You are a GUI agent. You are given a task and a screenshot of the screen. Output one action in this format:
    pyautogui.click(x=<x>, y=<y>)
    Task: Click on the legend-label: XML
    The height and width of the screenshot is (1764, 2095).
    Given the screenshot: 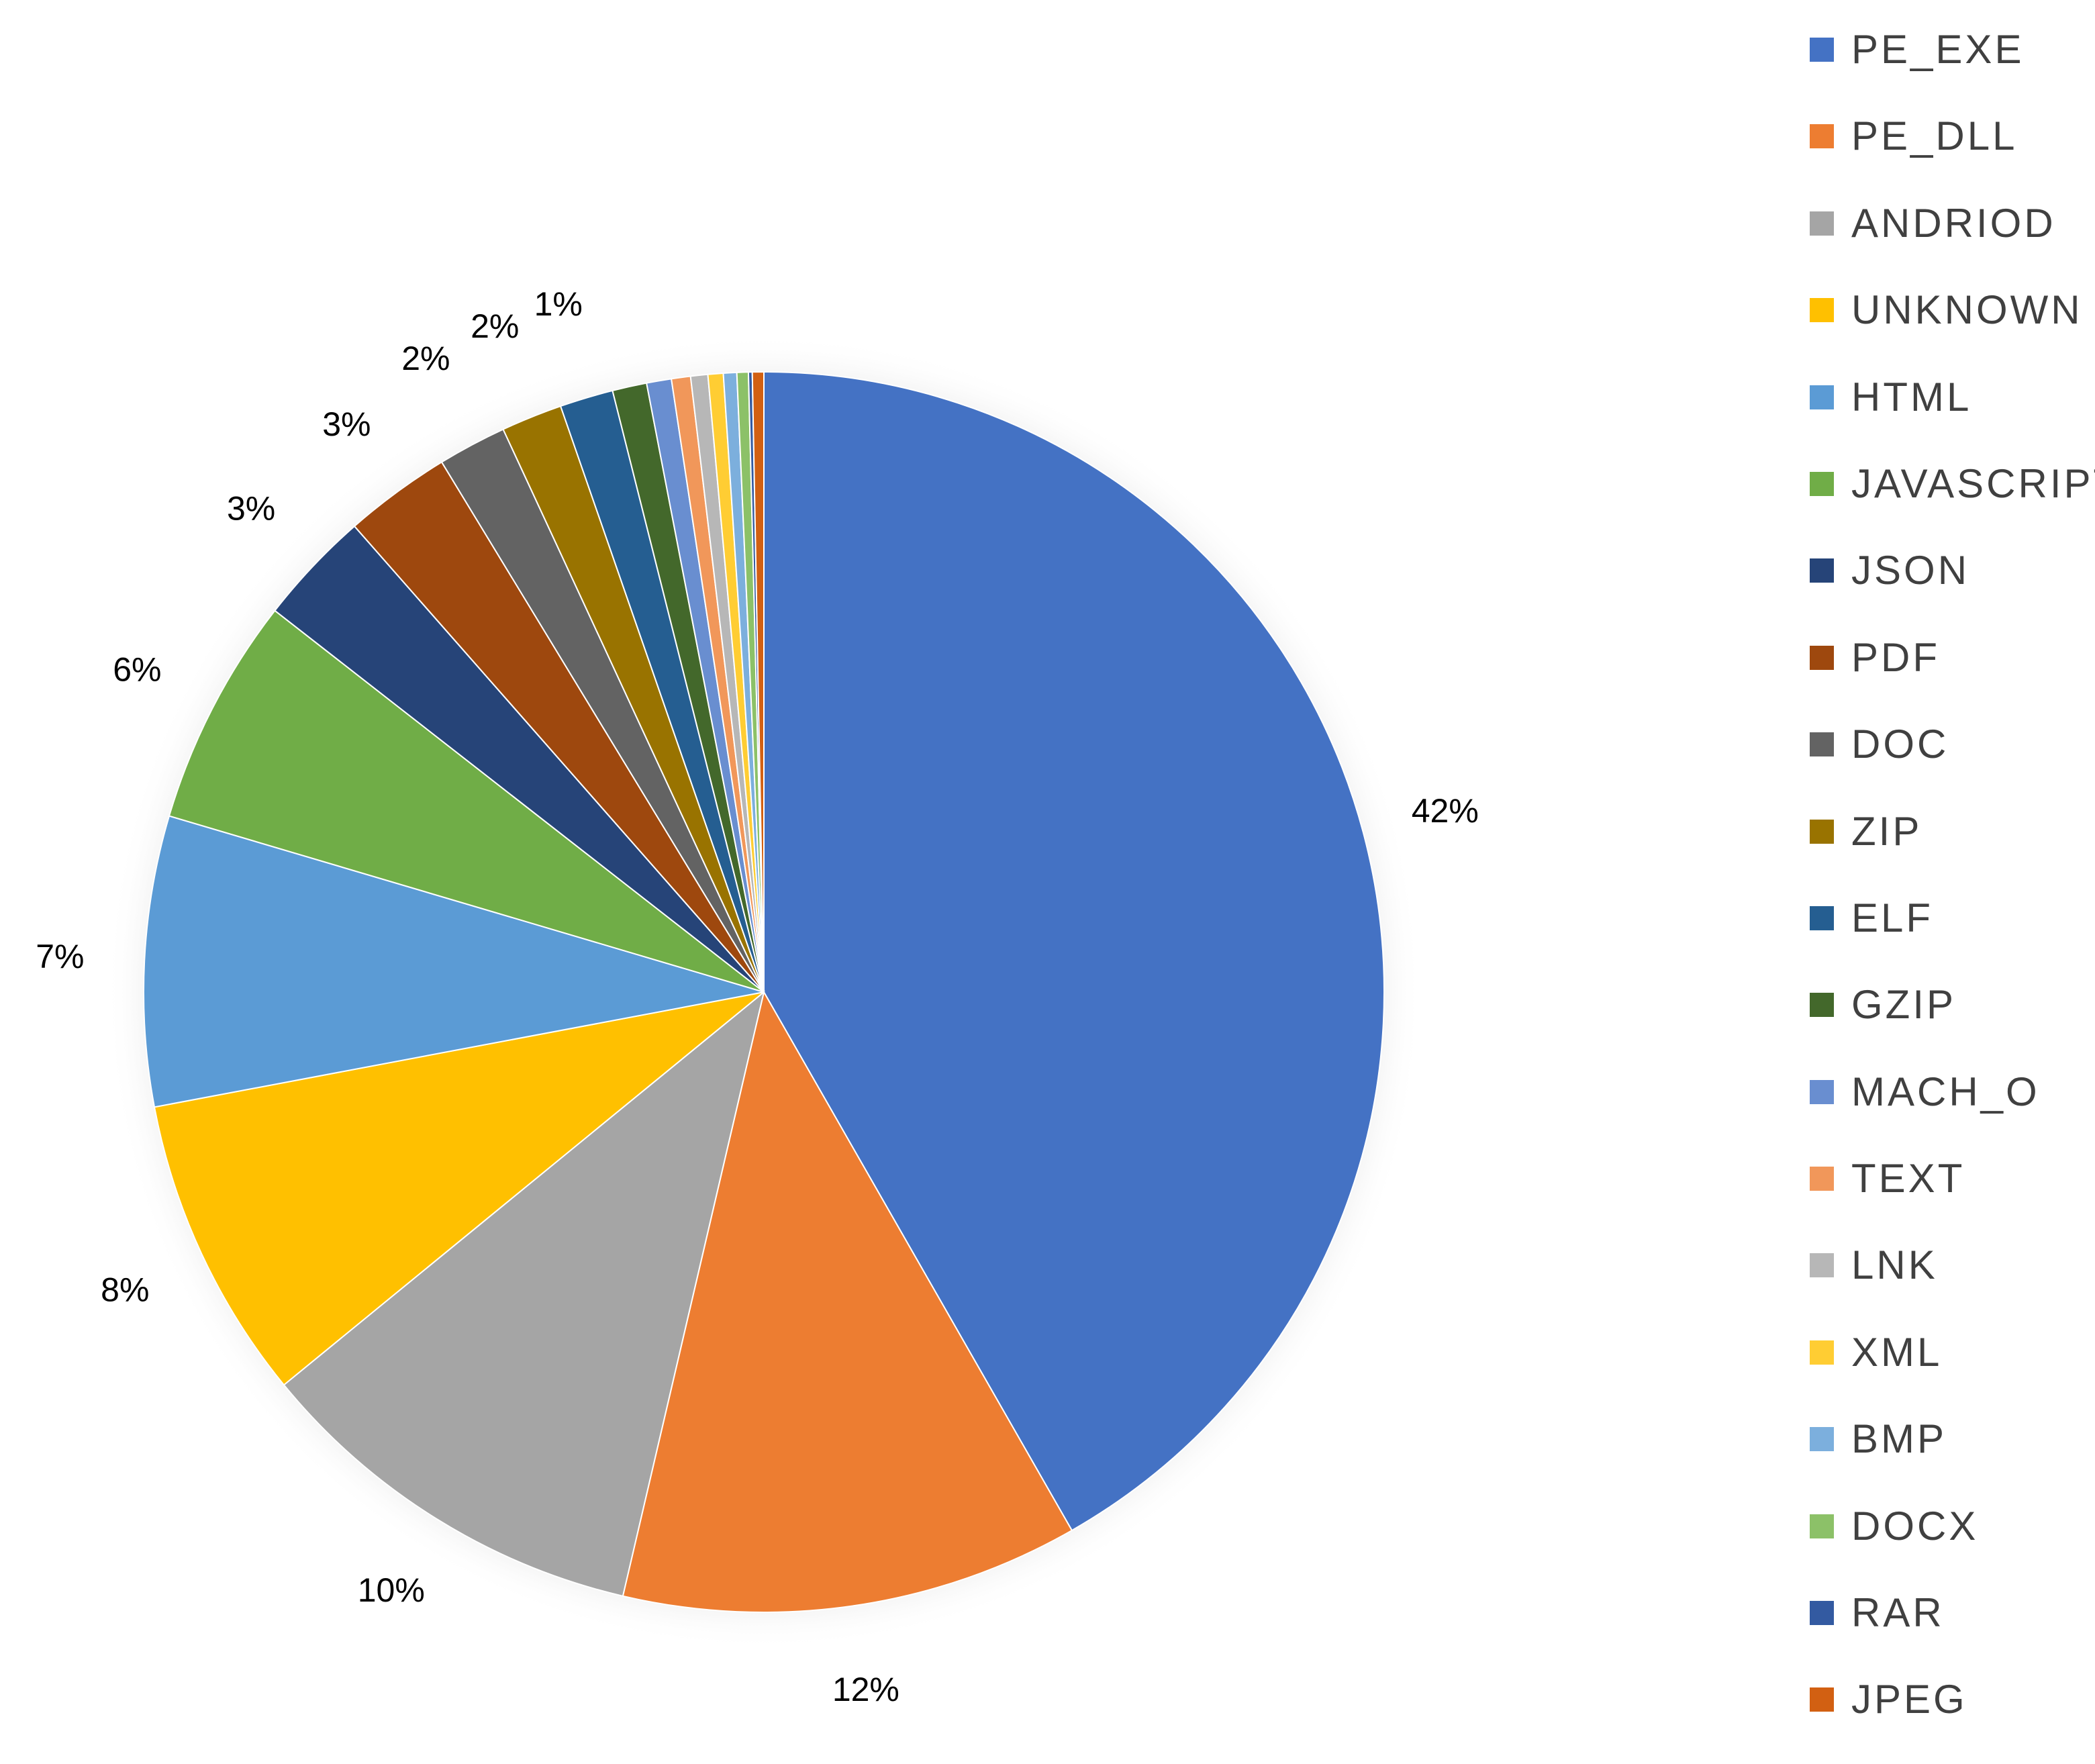 What is the action you would take?
    pyautogui.click(x=1897, y=1352)
    